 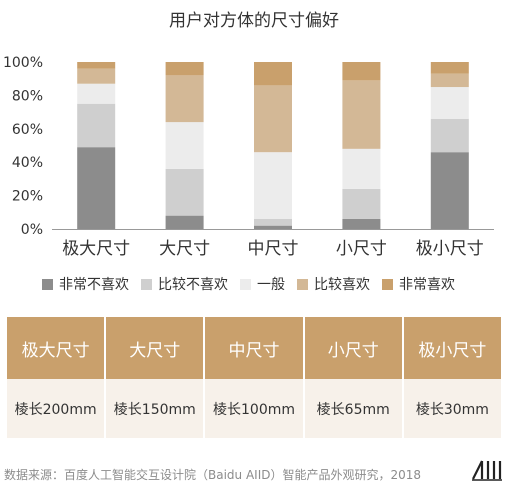 I want to click on aiid-logo-icon, so click(x=487, y=470).